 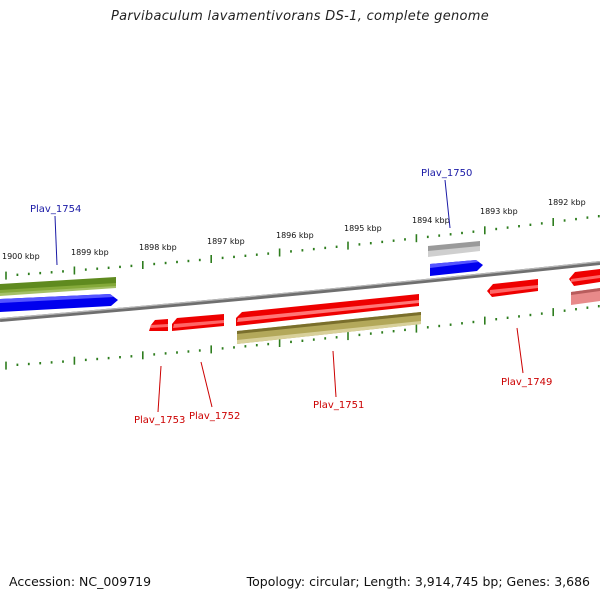 What do you see at coordinates (567, 202) in the screenshot?
I see `tick-label-1892kbp: 1892 kbp` at bounding box center [567, 202].